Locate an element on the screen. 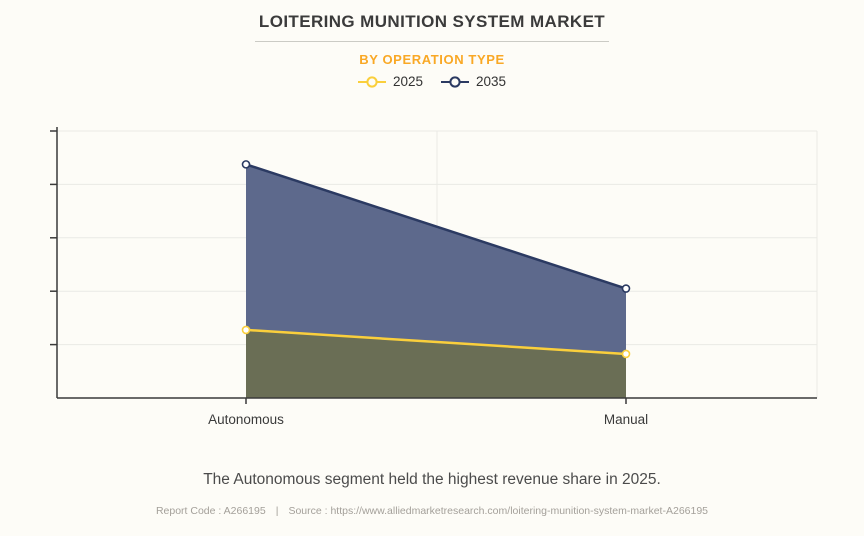  area-2025-overlap is located at coordinates (436, 363).